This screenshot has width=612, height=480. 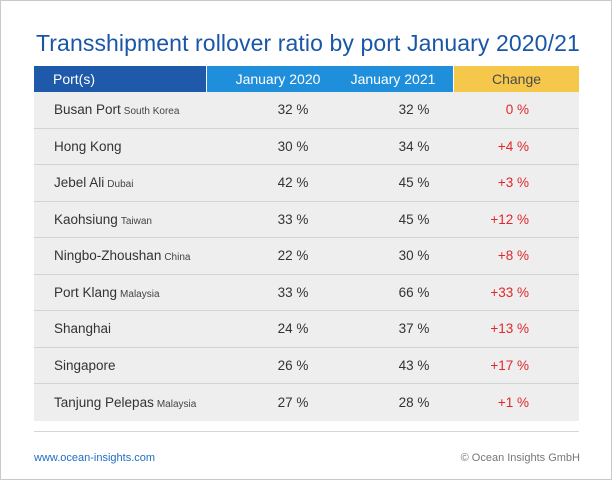 What do you see at coordinates (520, 458) in the screenshot?
I see `copyright-text: © Ocean Insights GmbH` at bounding box center [520, 458].